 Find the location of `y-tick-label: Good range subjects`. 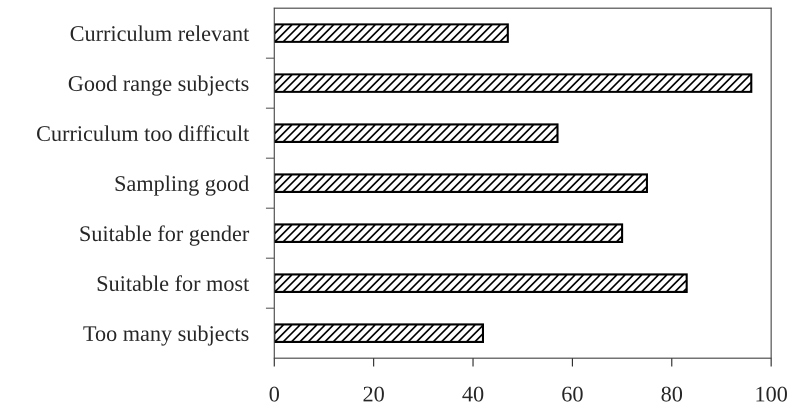

y-tick-label: Good range subjects is located at coordinates (158, 85).